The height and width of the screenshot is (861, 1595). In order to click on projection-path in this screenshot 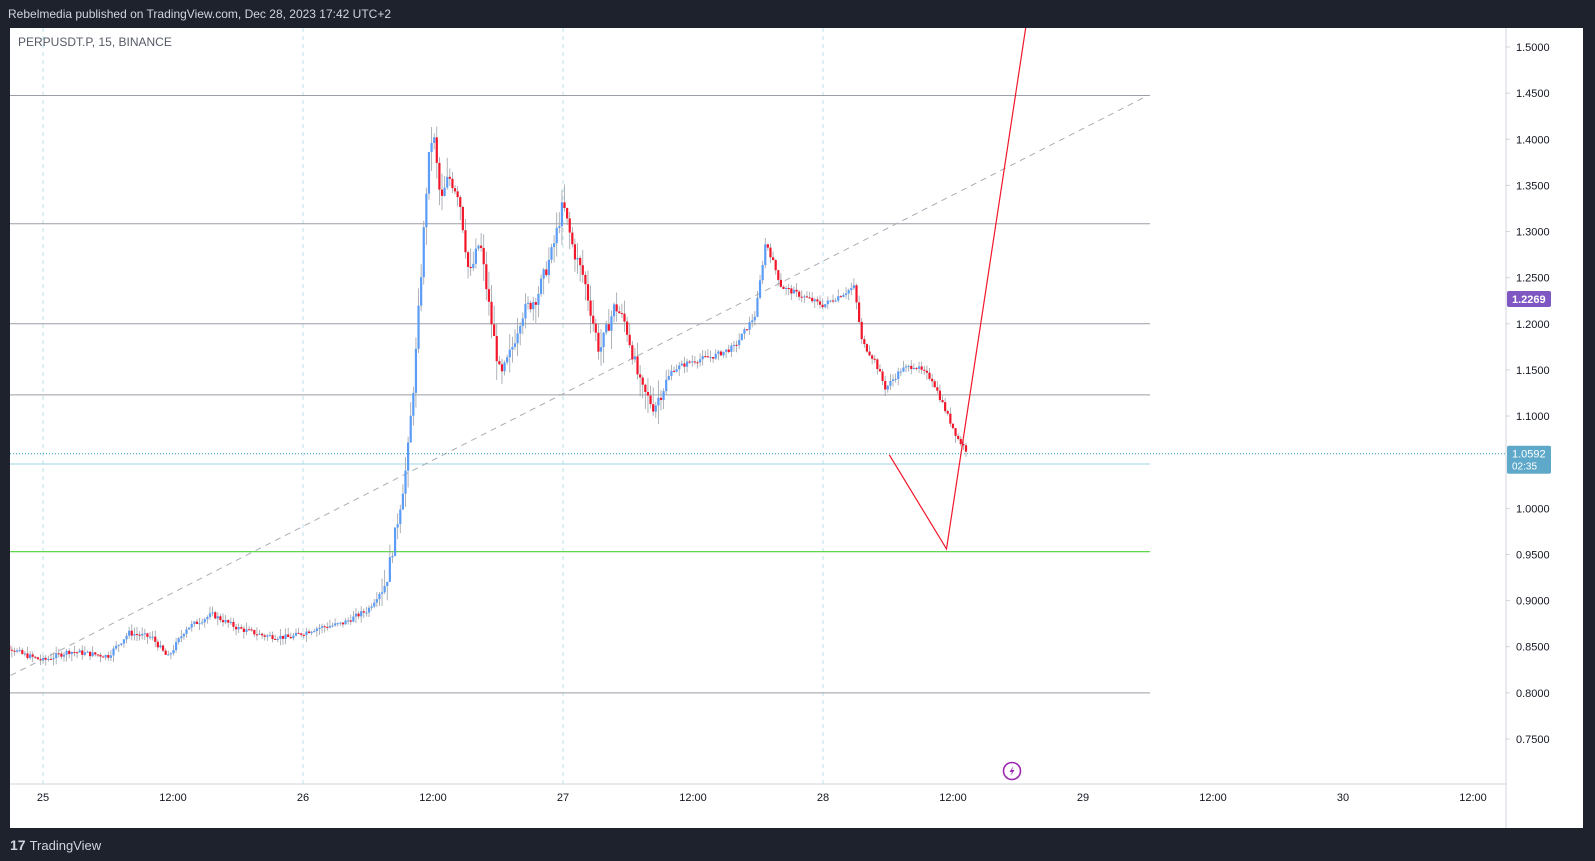, I will do `click(958, 289)`.